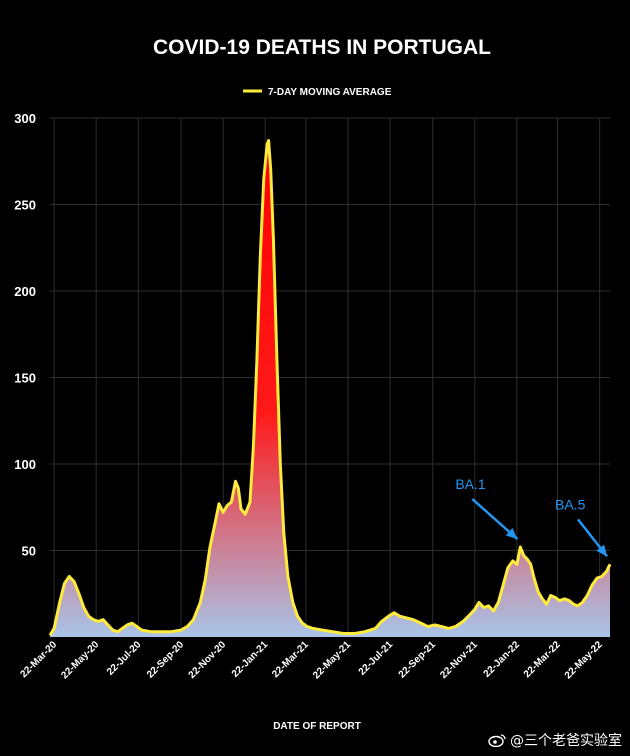 The image size is (630, 756). I want to click on x-tick-label: 22-Jul-20, so click(124, 658).